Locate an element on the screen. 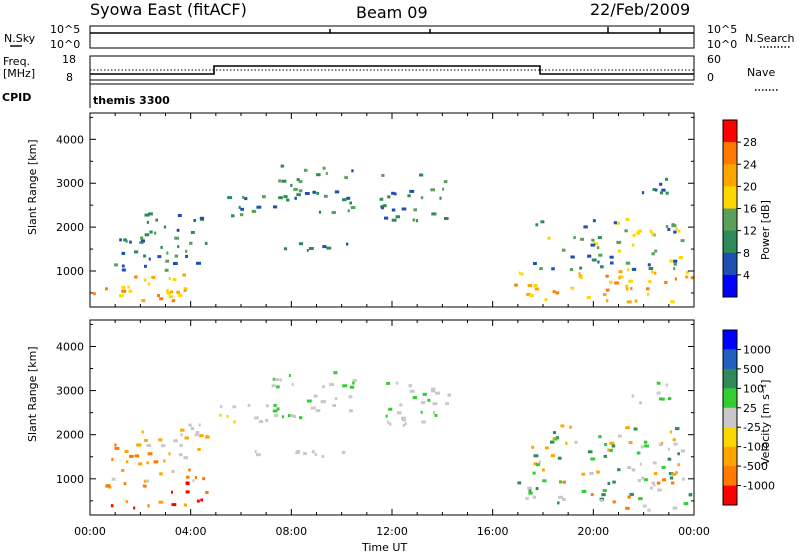 This screenshot has height=554, width=800. freq-left-tick-bottom: 8 is located at coordinates (69, 77).